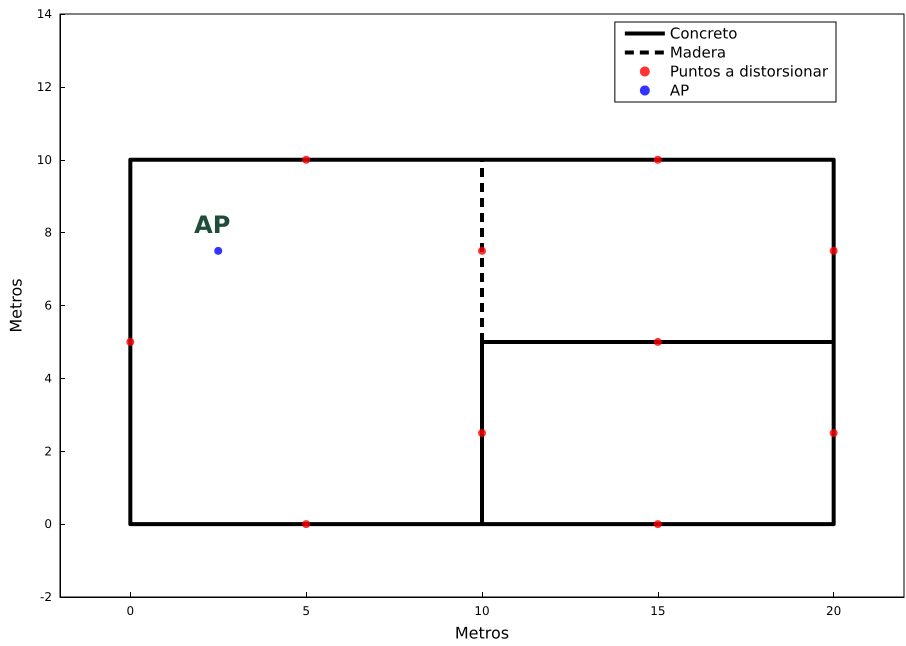 The height and width of the screenshot is (646, 906). I want to click on x-tick-label: 20, so click(834, 611).